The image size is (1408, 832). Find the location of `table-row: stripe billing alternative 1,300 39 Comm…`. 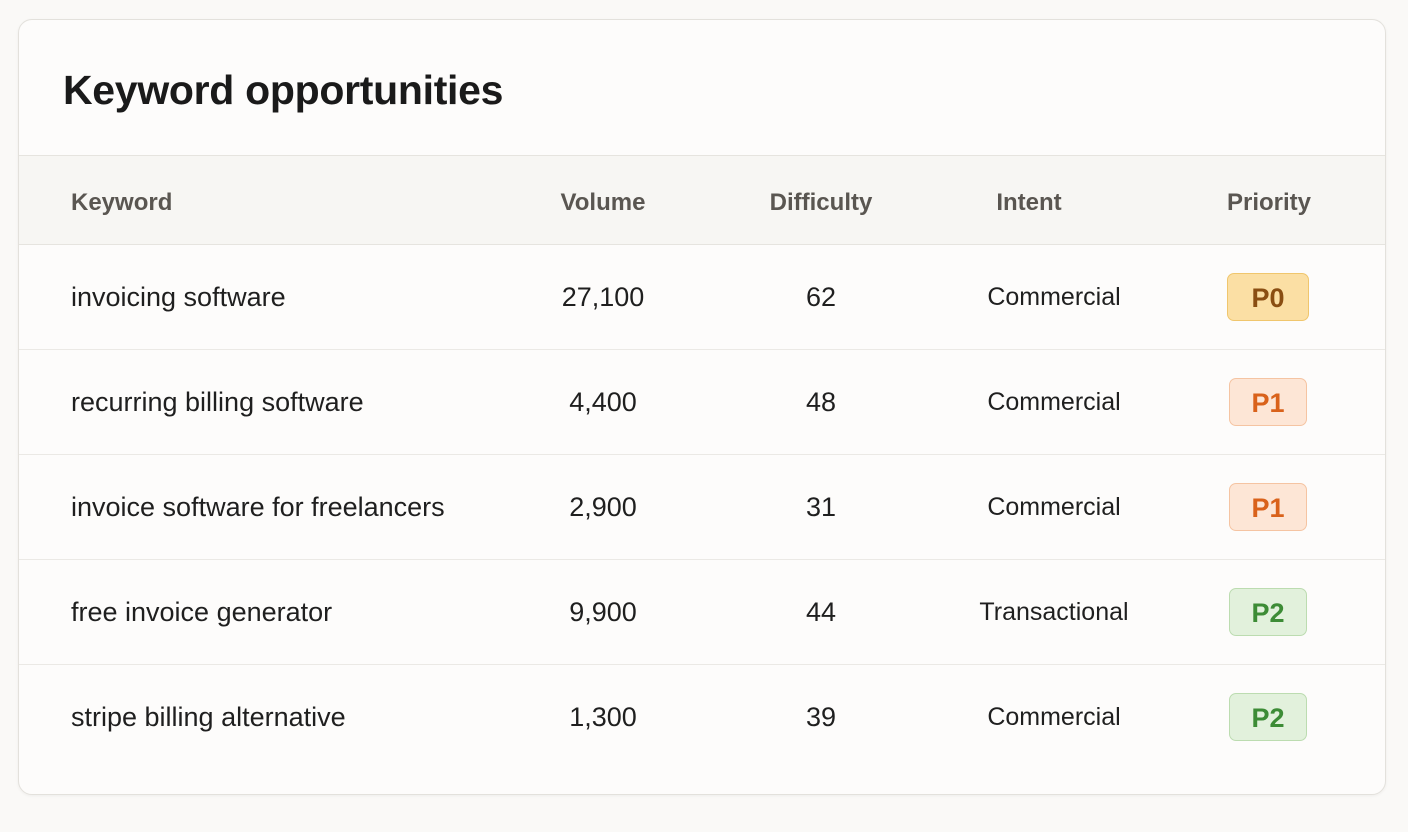

table-row: stripe billing alternative 1,300 39 Comm… is located at coordinates (702, 717).